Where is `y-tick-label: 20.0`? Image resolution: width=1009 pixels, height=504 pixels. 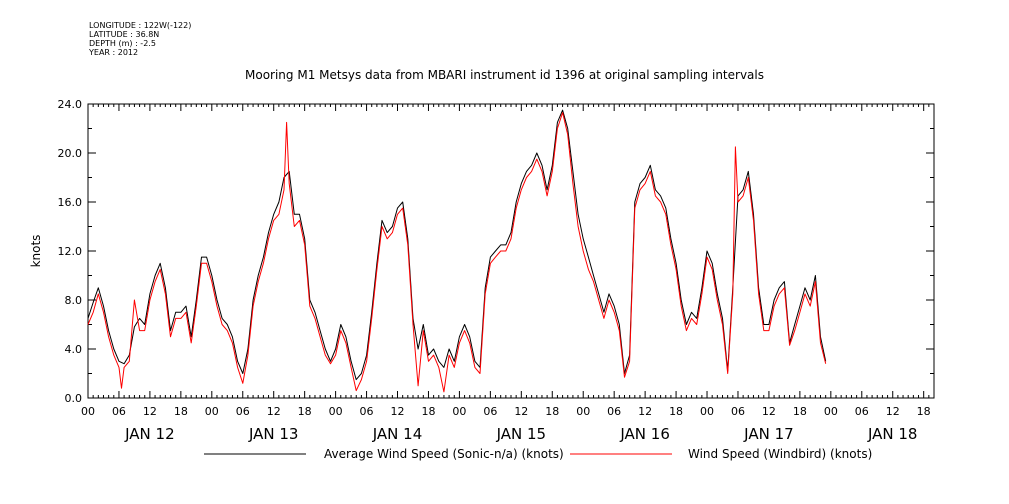
y-tick-label: 20.0 is located at coordinates (70, 153).